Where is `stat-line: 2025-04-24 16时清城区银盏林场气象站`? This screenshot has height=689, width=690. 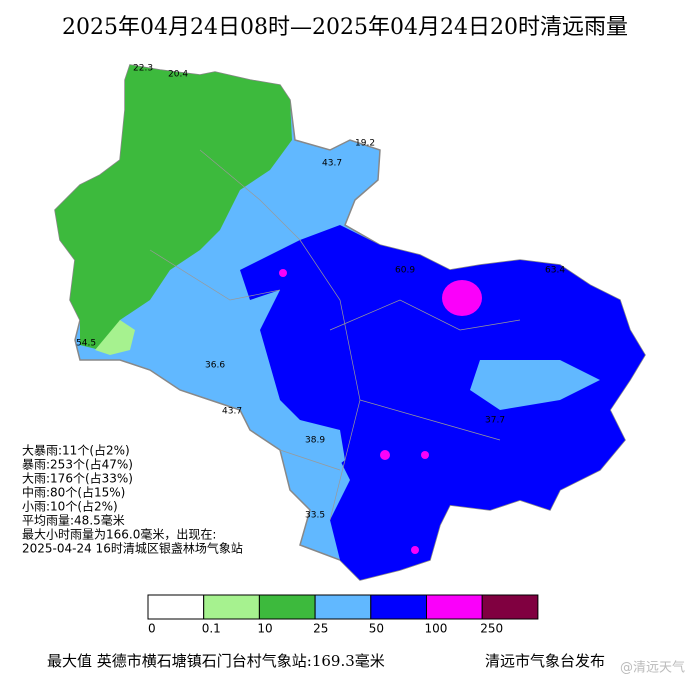 stat-line: 2025-04-24 16时清城区银盏林场气象站 is located at coordinates (132, 548).